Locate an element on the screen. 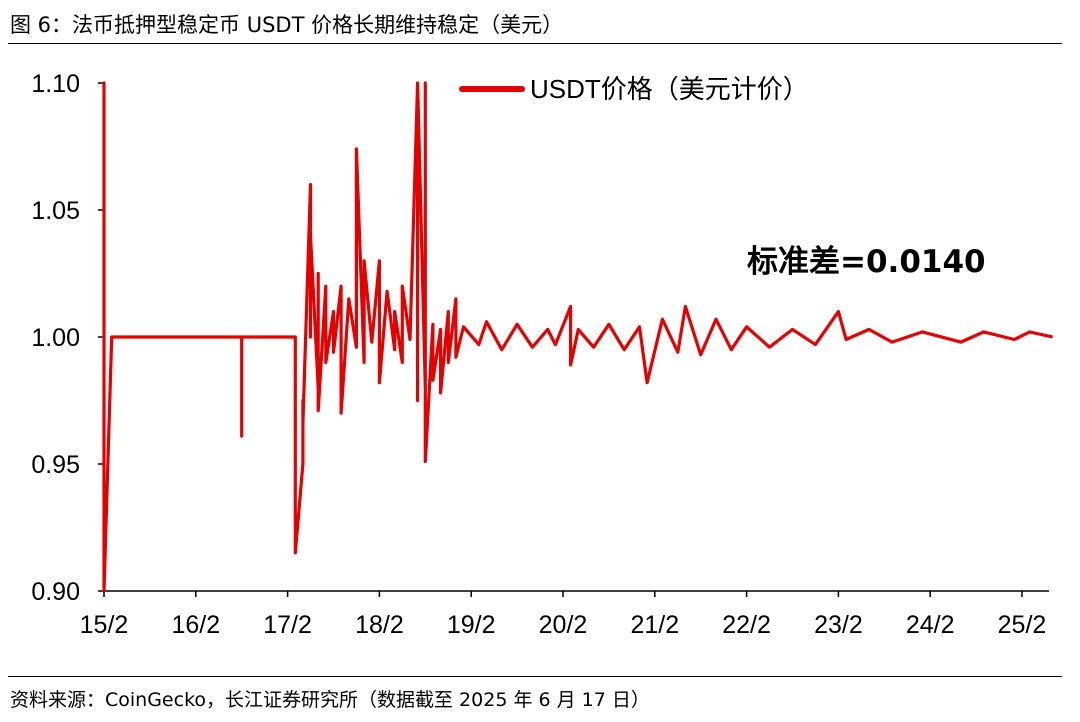 This screenshot has height=722, width=1080. figure-title: 图 6：法币抵押型稳定币 USDT 价格长期维持稳定（美元） is located at coordinates (287, 25).